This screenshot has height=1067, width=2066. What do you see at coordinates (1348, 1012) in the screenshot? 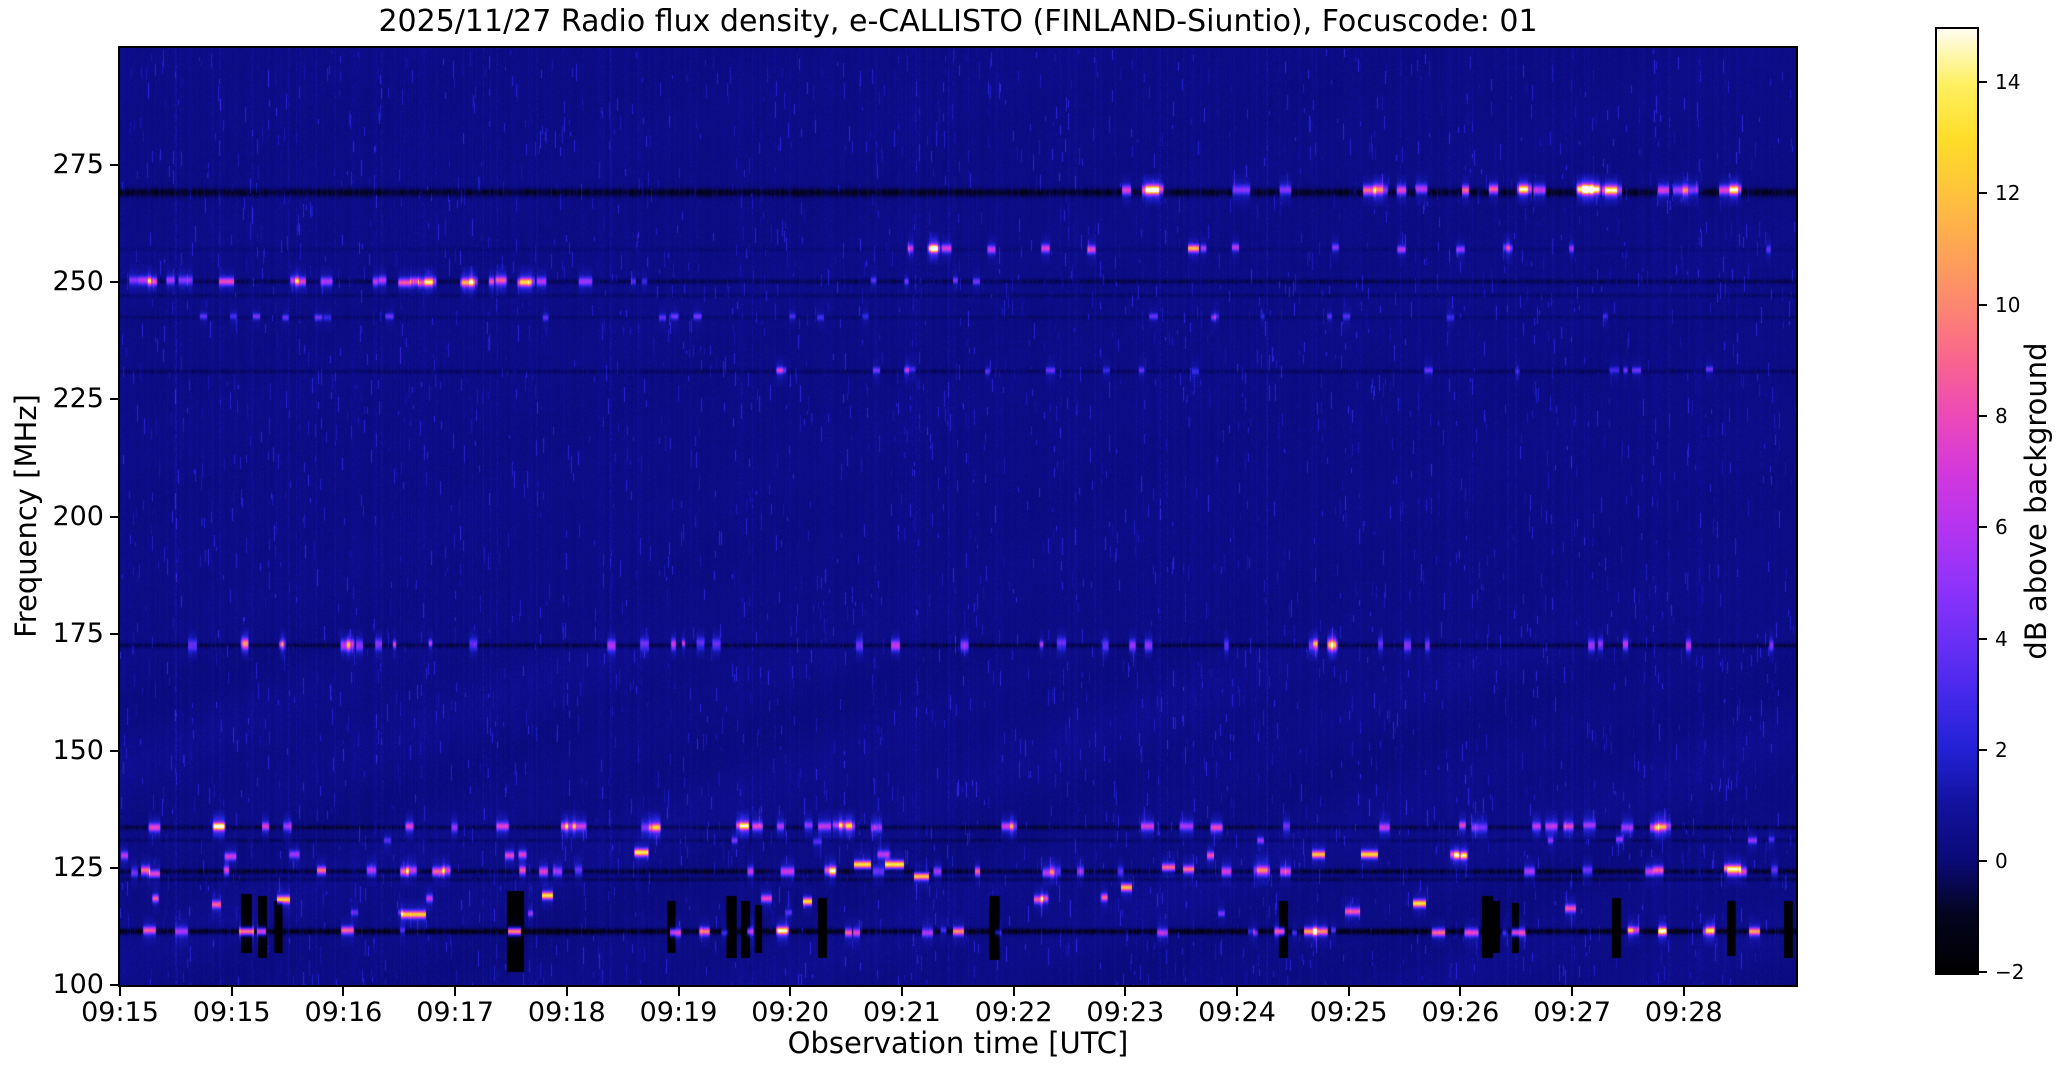
I see `x-tick-label: 09:25` at bounding box center [1348, 1012].